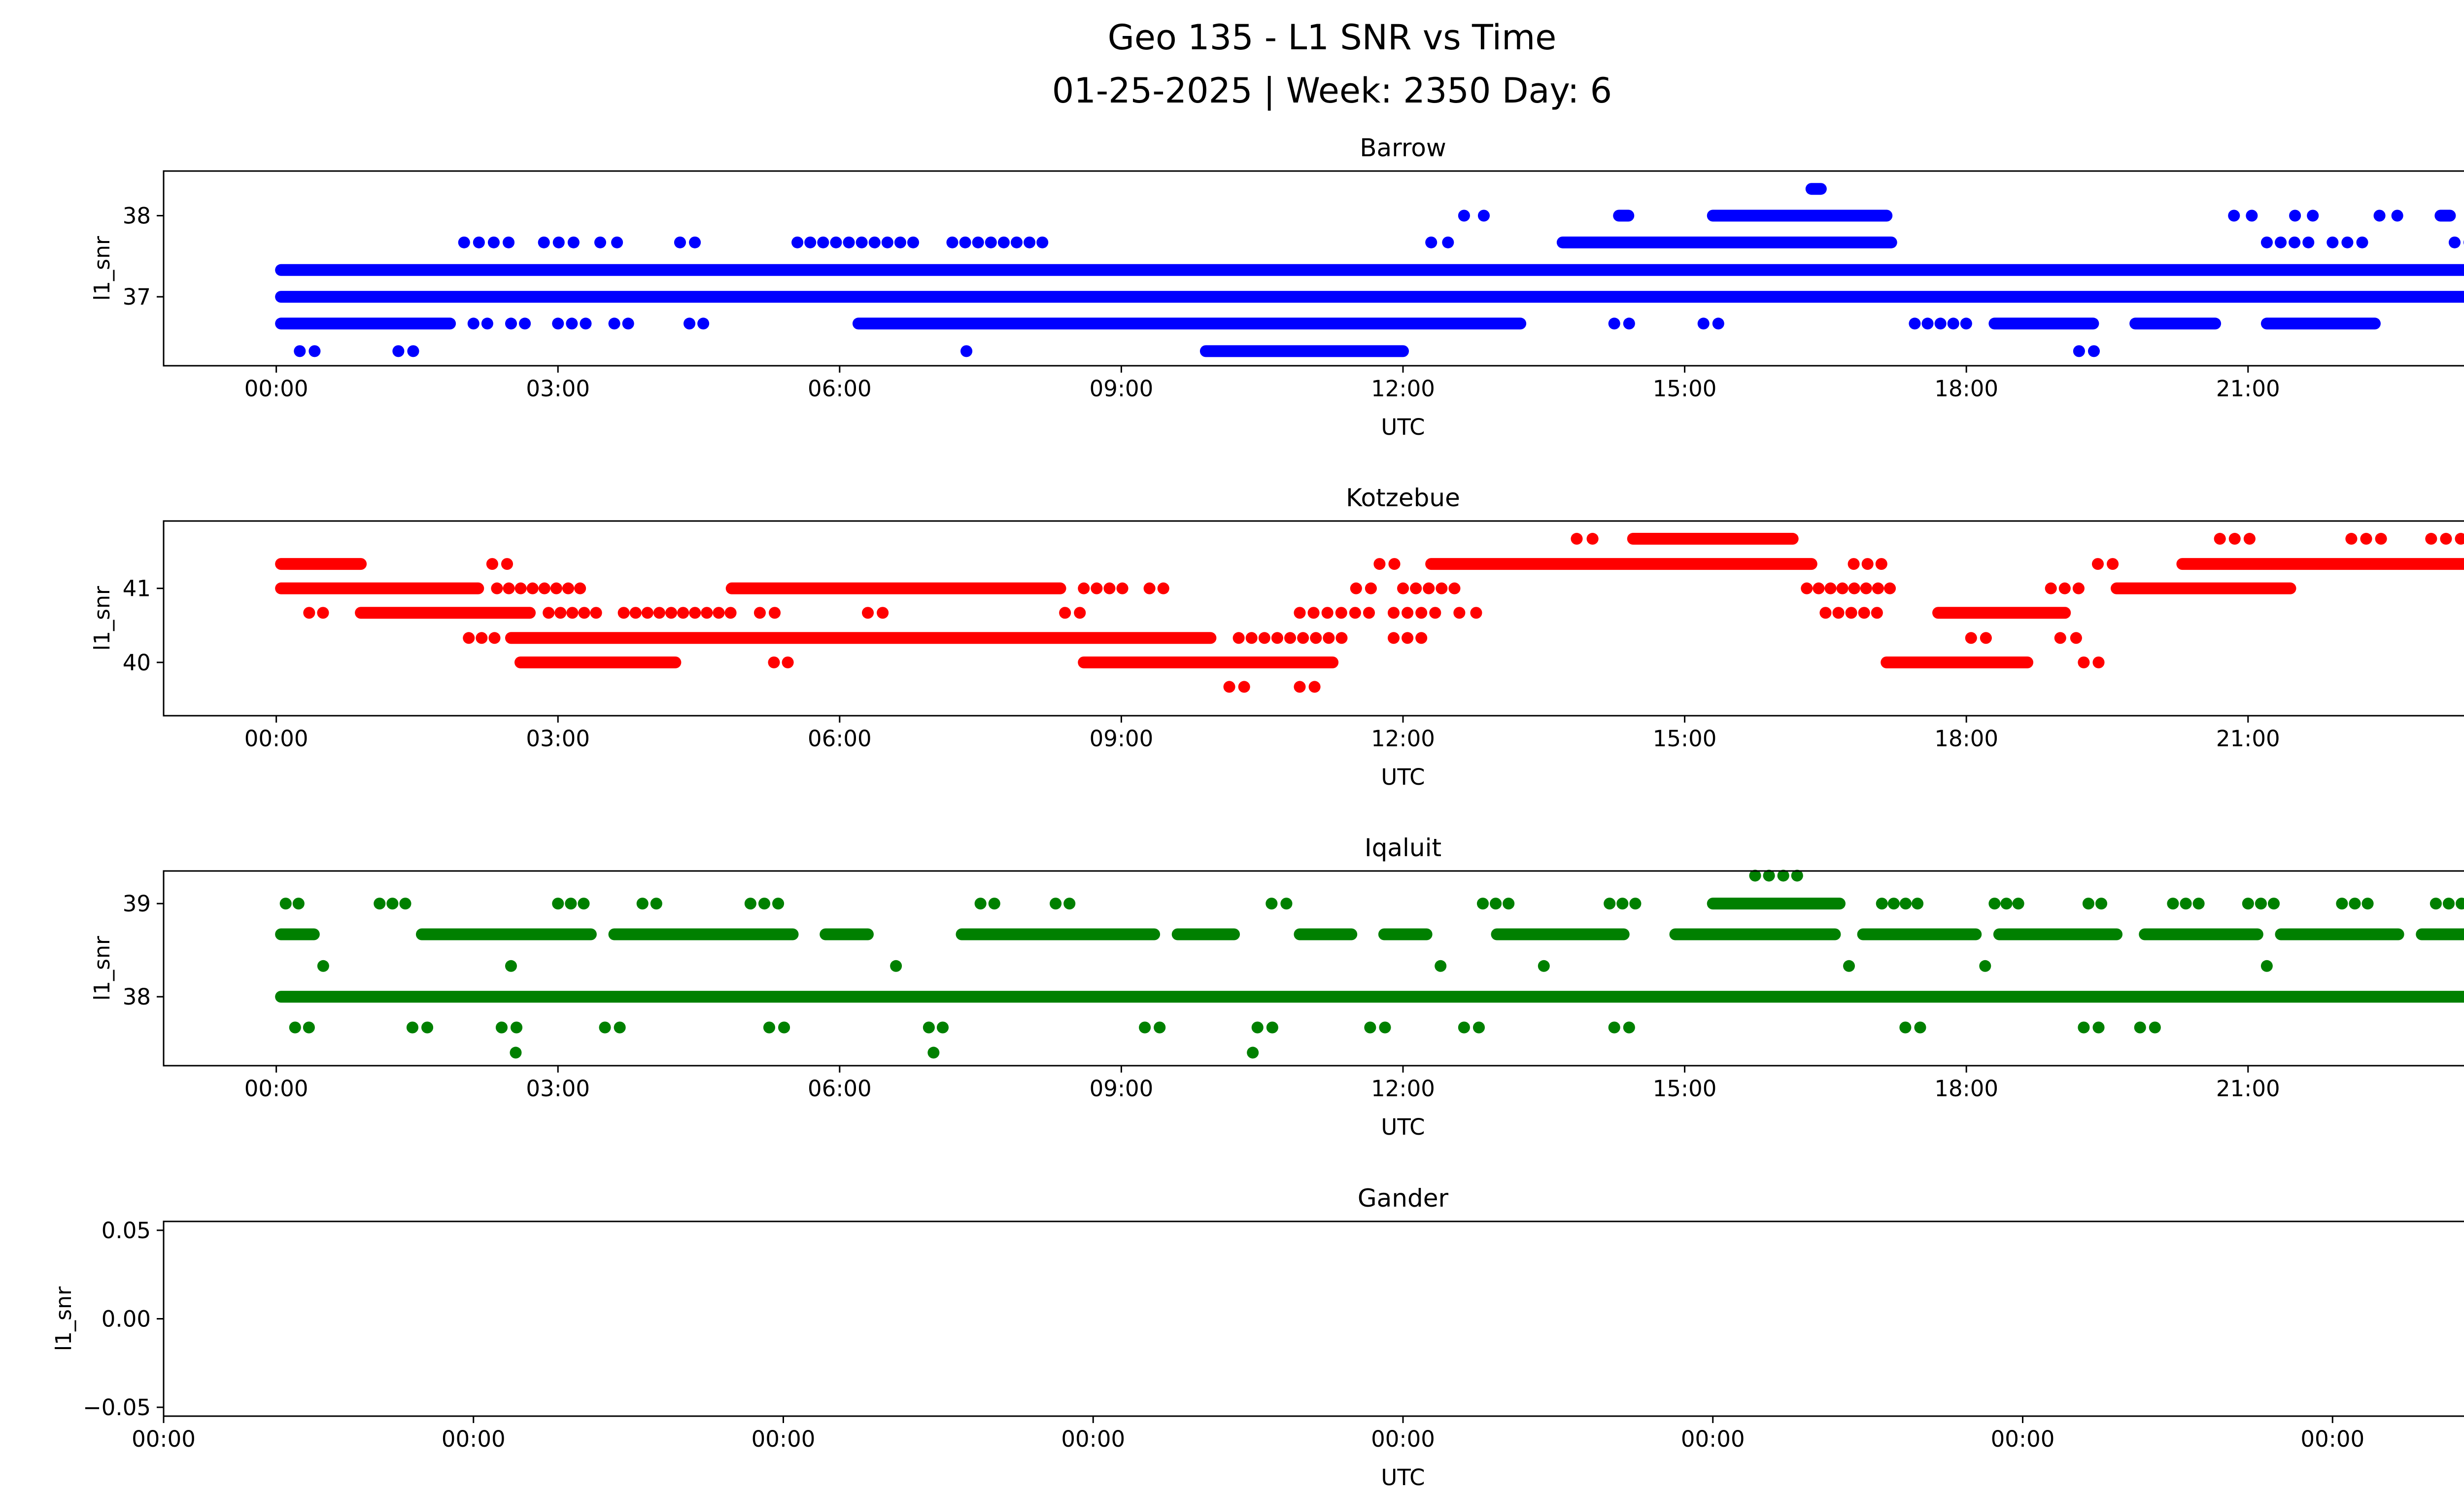 The height and width of the screenshot is (1495, 2464). I want to click on subplot-title: Gander, so click(1403, 1198).